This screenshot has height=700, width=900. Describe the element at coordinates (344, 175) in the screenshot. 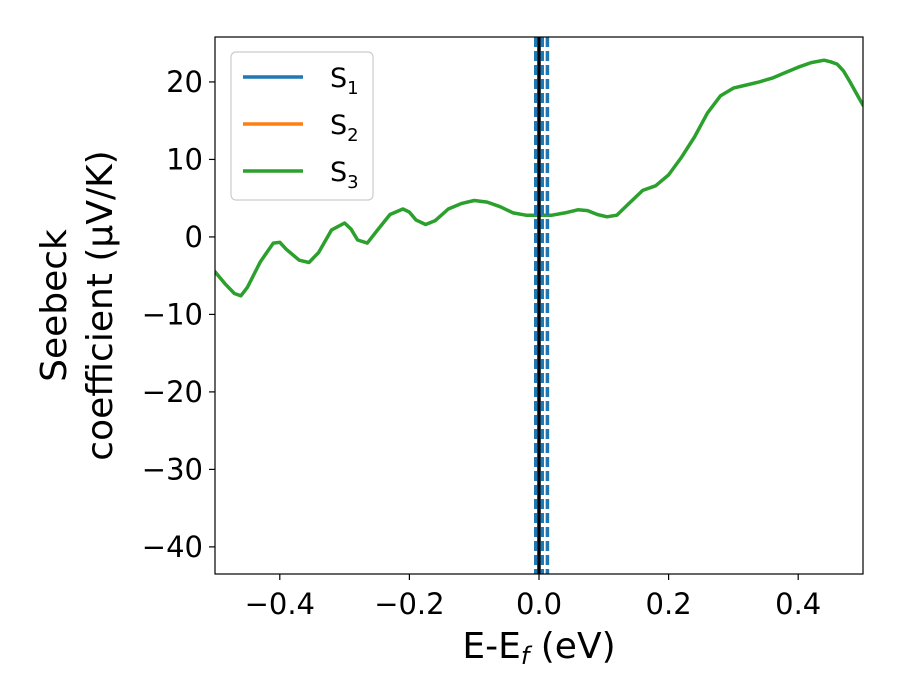

I see `legend-label-s3: S3` at that location.